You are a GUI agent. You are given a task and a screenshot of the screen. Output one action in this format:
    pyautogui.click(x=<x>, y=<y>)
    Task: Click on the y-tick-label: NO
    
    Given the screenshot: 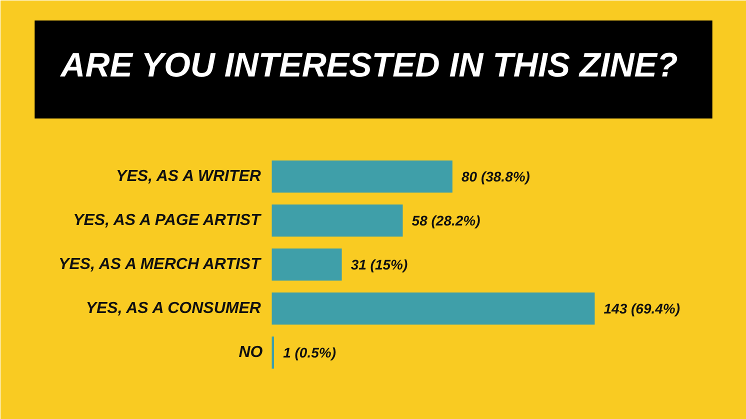 What is the action you would take?
    pyautogui.click(x=251, y=353)
    